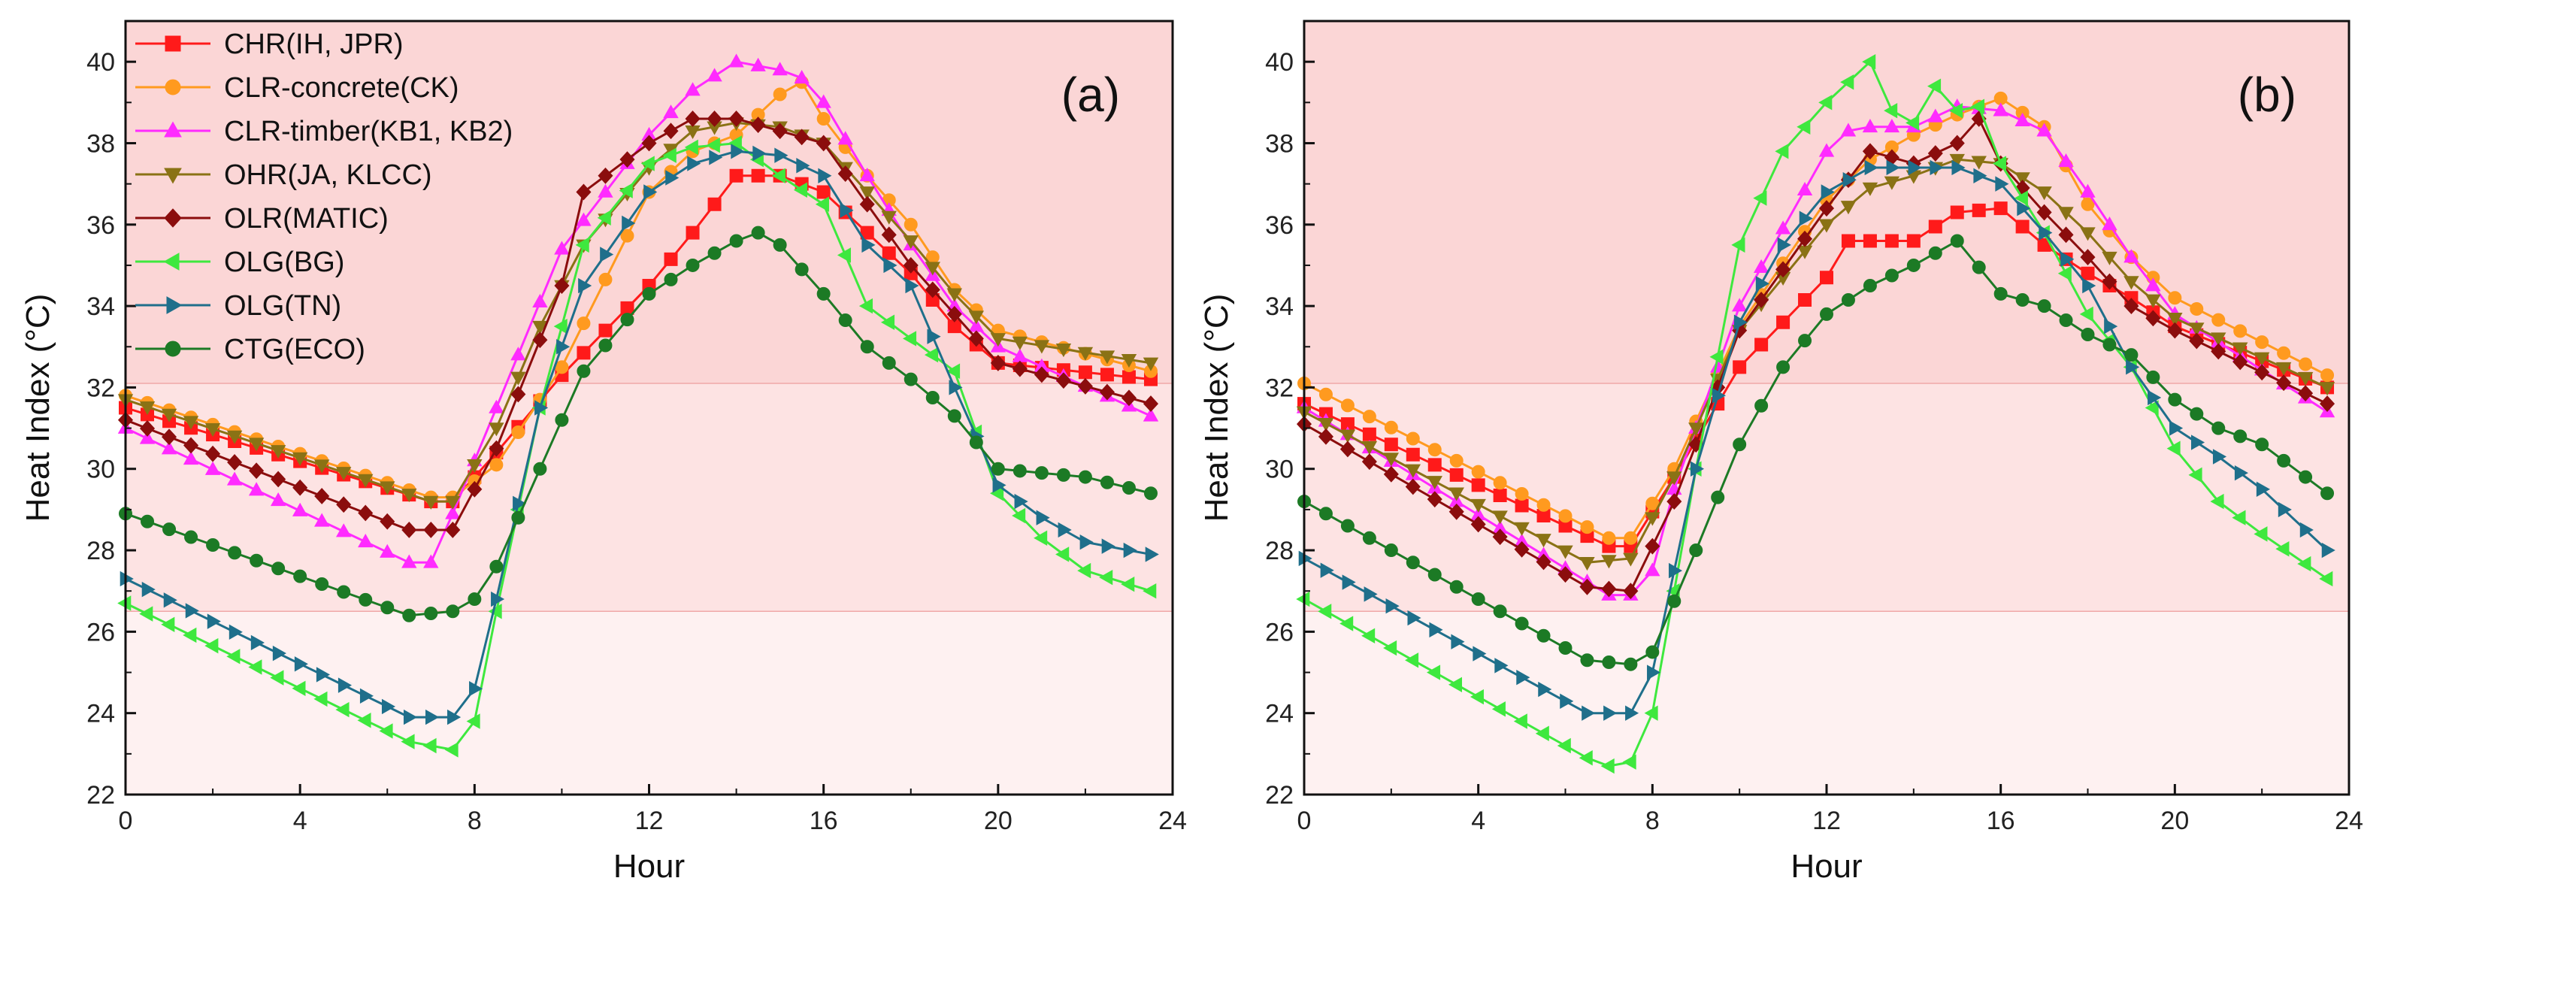 The width and height of the screenshot is (2576, 993). I want to click on legend-swatch-marker-ohr-ja-klcc, so click(173, 176).